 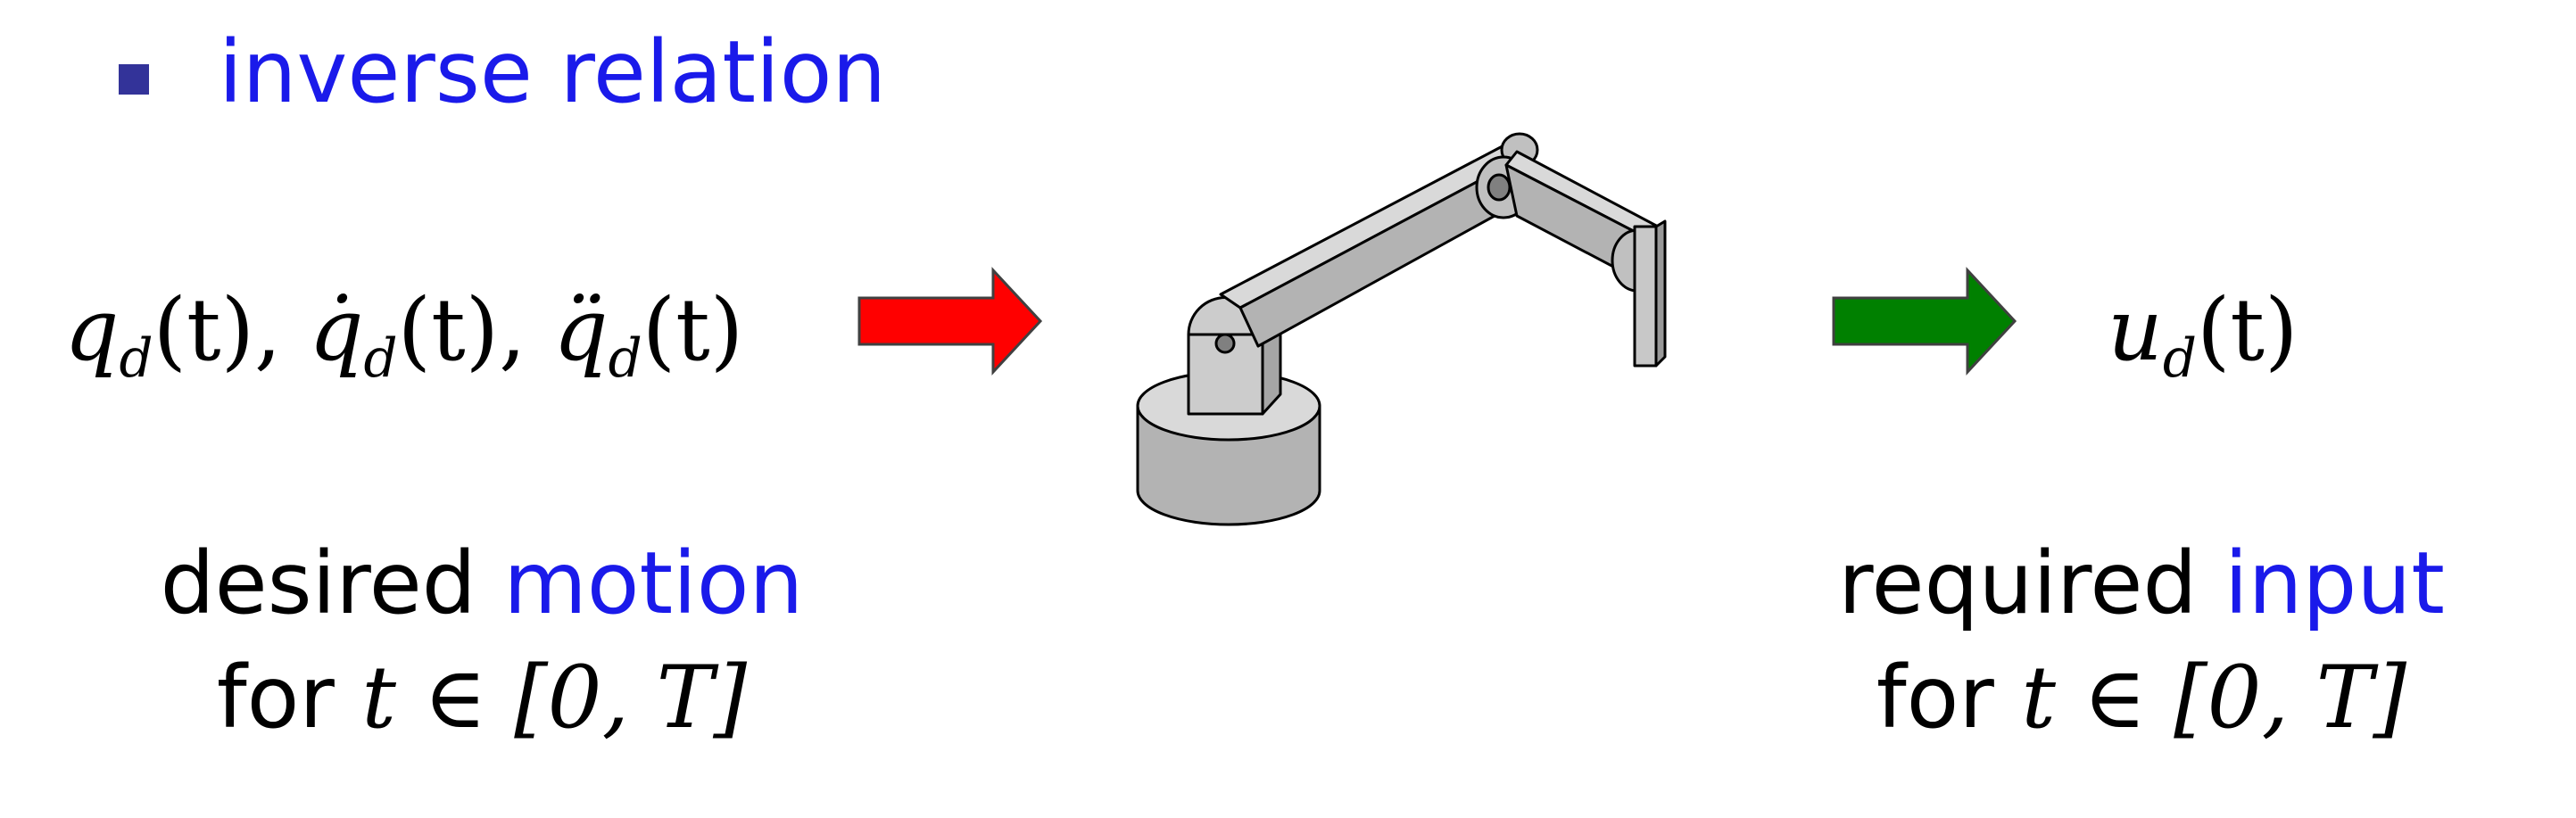 I want to click on required-input-formula: ud(t), so click(x=2203, y=330).